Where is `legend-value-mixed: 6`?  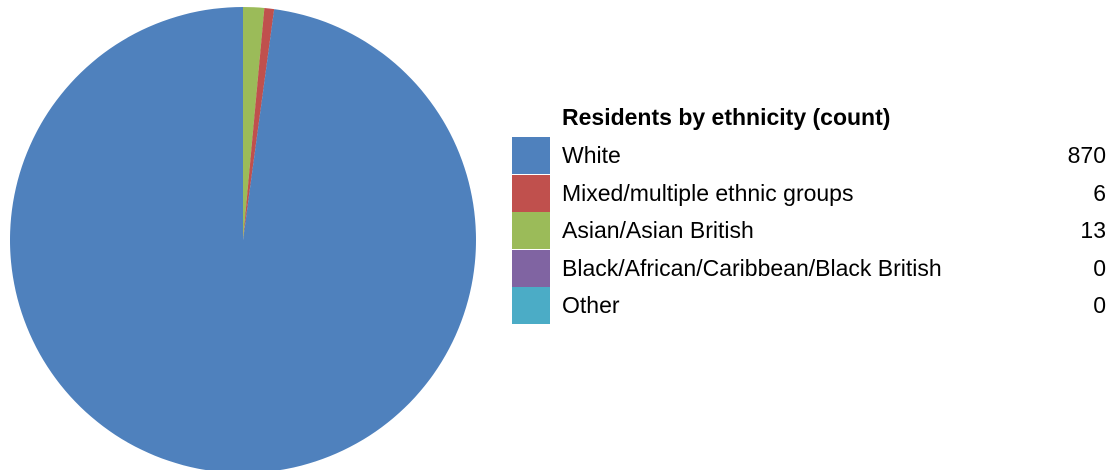 legend-value-mixed: 6 is located at coordinates (1099, 193).